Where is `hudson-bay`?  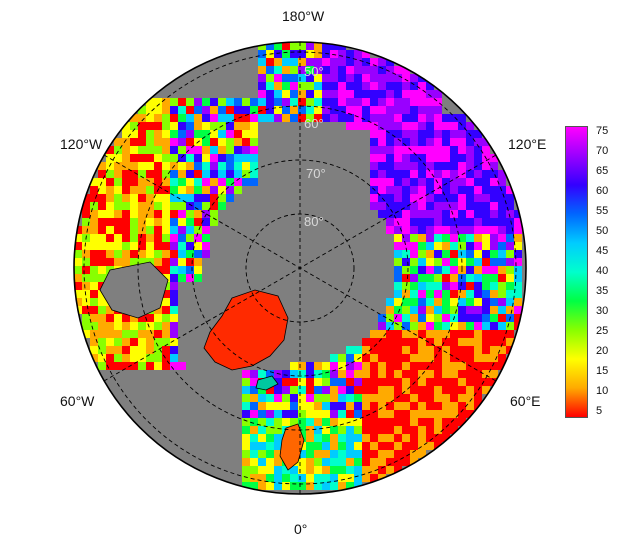 hudson-bay is located at coordinates (134, 290).